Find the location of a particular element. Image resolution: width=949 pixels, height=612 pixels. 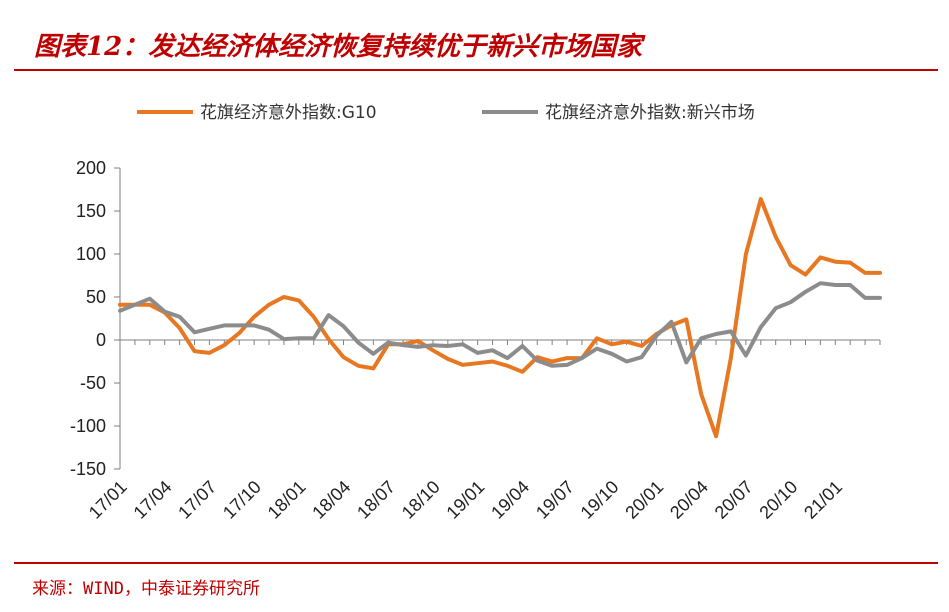

y-axis: 200 150 100 50 0 -50 -100 -150 is located at coordinates (95, 318).